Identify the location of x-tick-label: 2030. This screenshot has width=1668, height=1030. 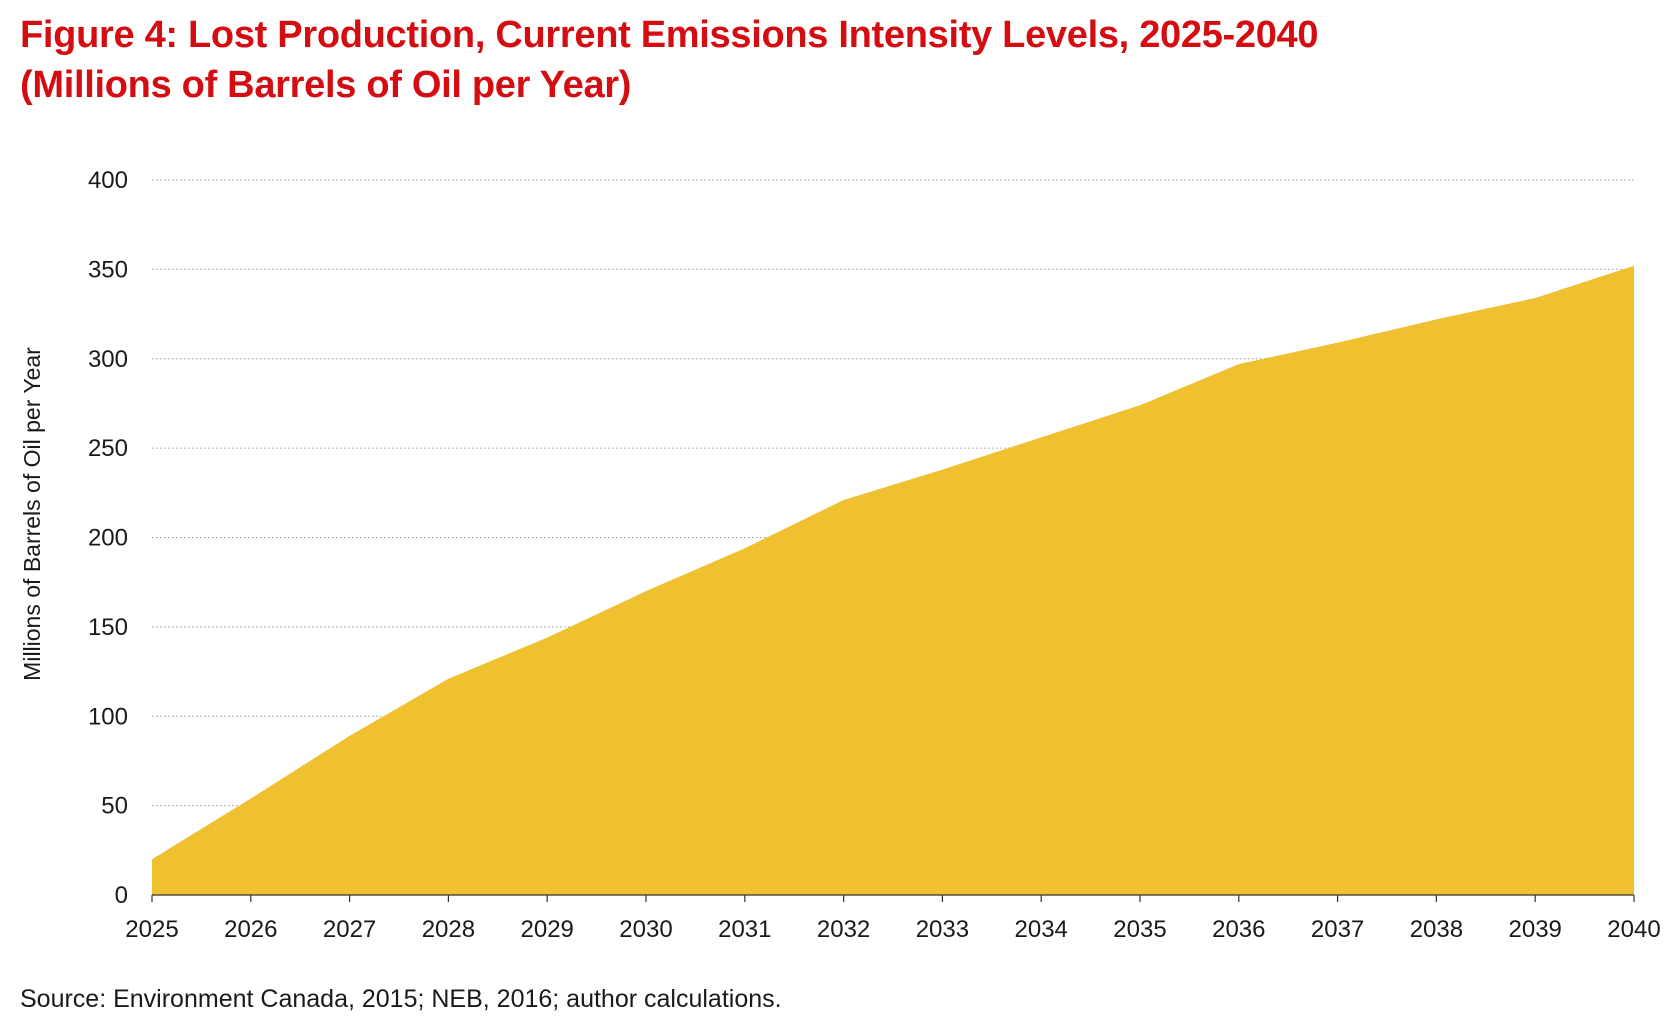
(645, 929).